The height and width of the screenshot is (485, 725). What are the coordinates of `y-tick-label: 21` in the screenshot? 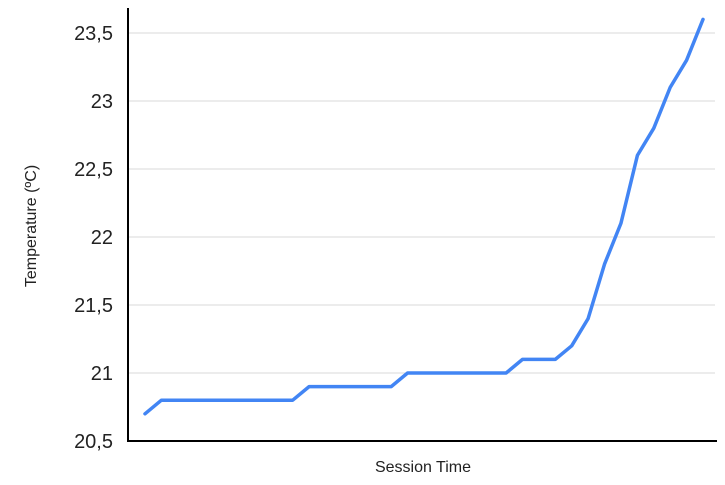 It's located at (102, 374).